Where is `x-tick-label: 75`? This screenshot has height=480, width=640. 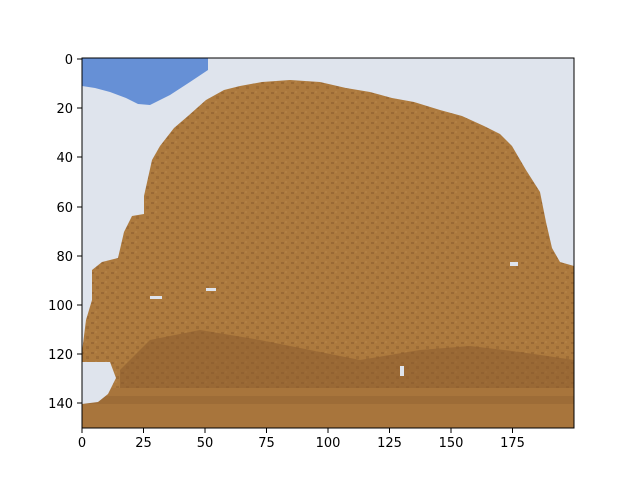 x-tick-label: 75 is located at coordinates (266, 443).